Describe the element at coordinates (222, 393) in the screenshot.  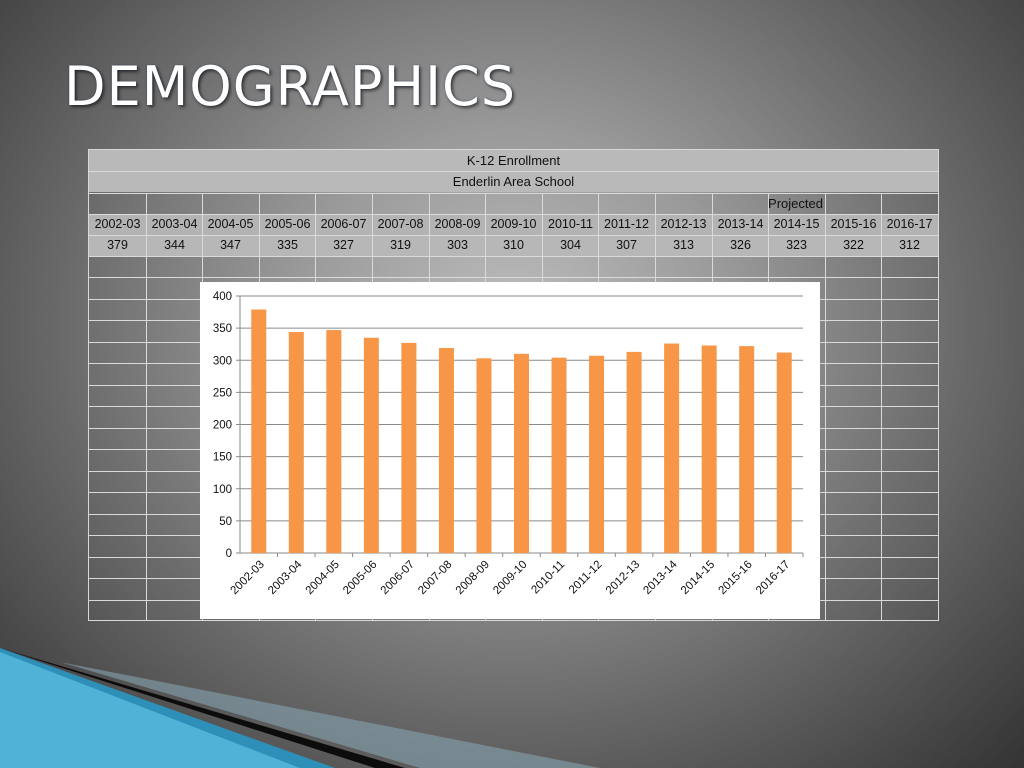
I see `y-tick-label: 250` at that location.